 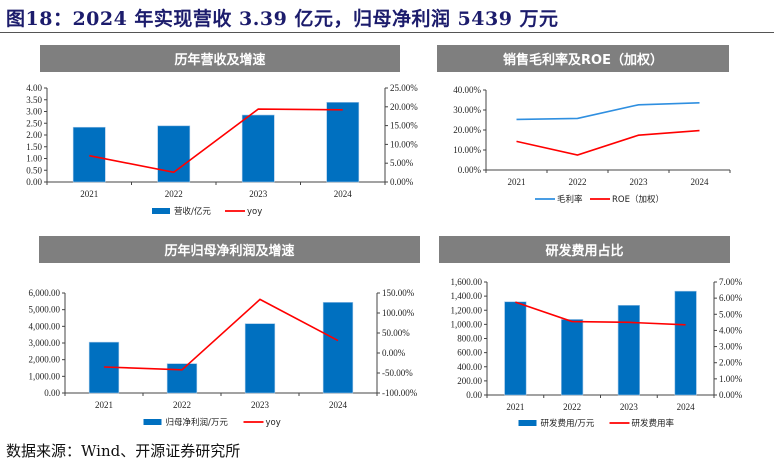 What do you see at coordinates (404, 126) in the screenshot?
I see `right-tick-label: 15.00%` at bounding box center [404, 126].